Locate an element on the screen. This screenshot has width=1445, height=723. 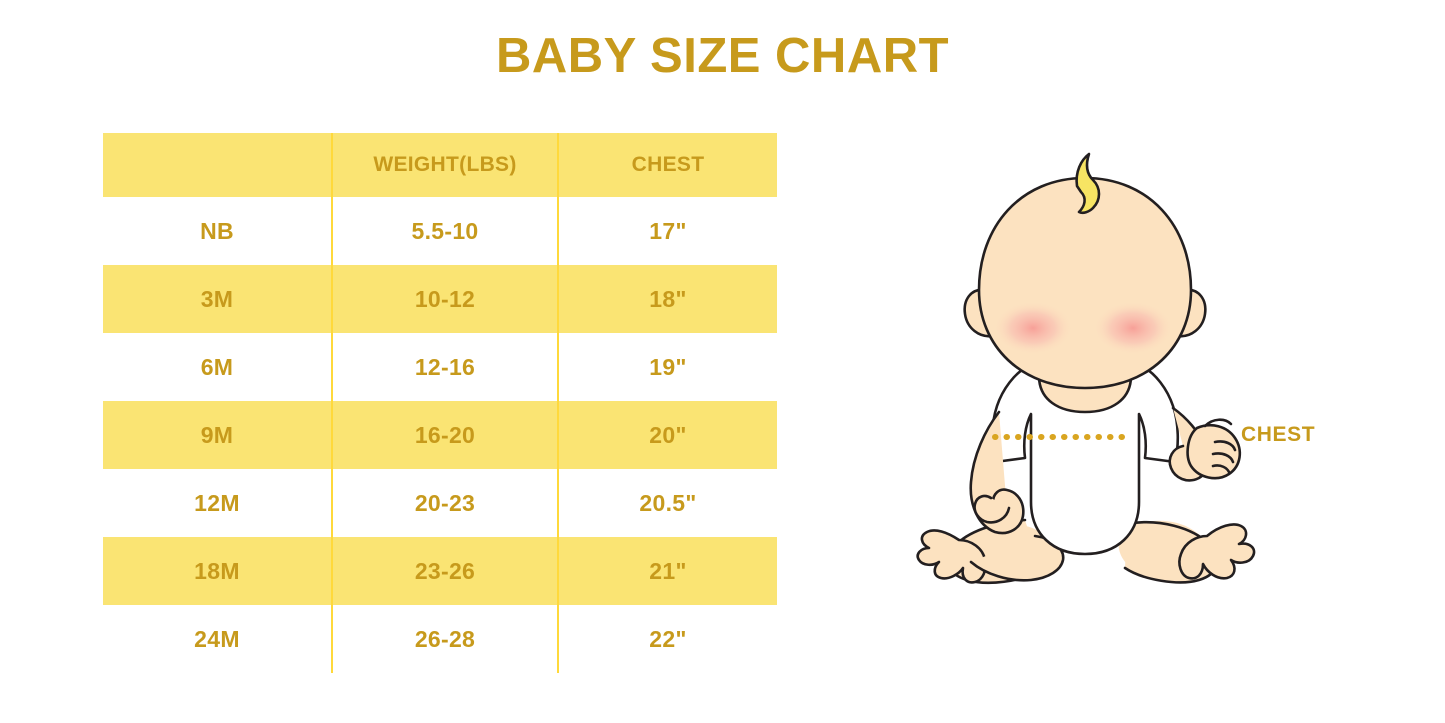
cell-size: 12M is located at coordinates (217, 502).